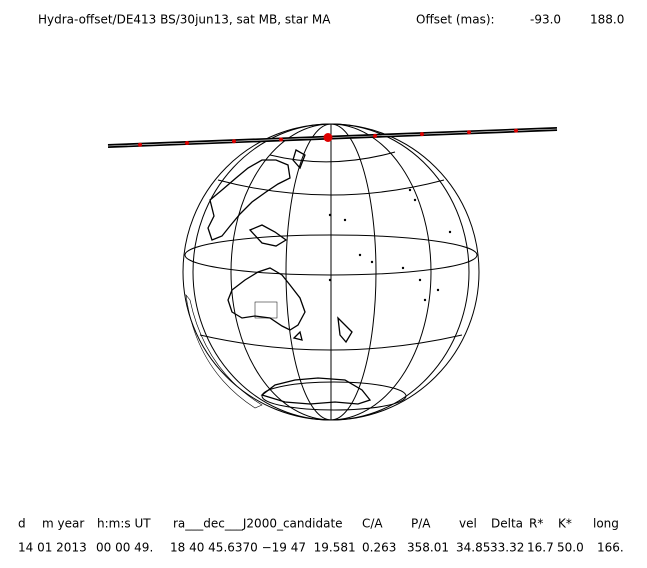  Describe the element at coordinates (606, 524) in the screenshot. I see `table-header: long` at that location.